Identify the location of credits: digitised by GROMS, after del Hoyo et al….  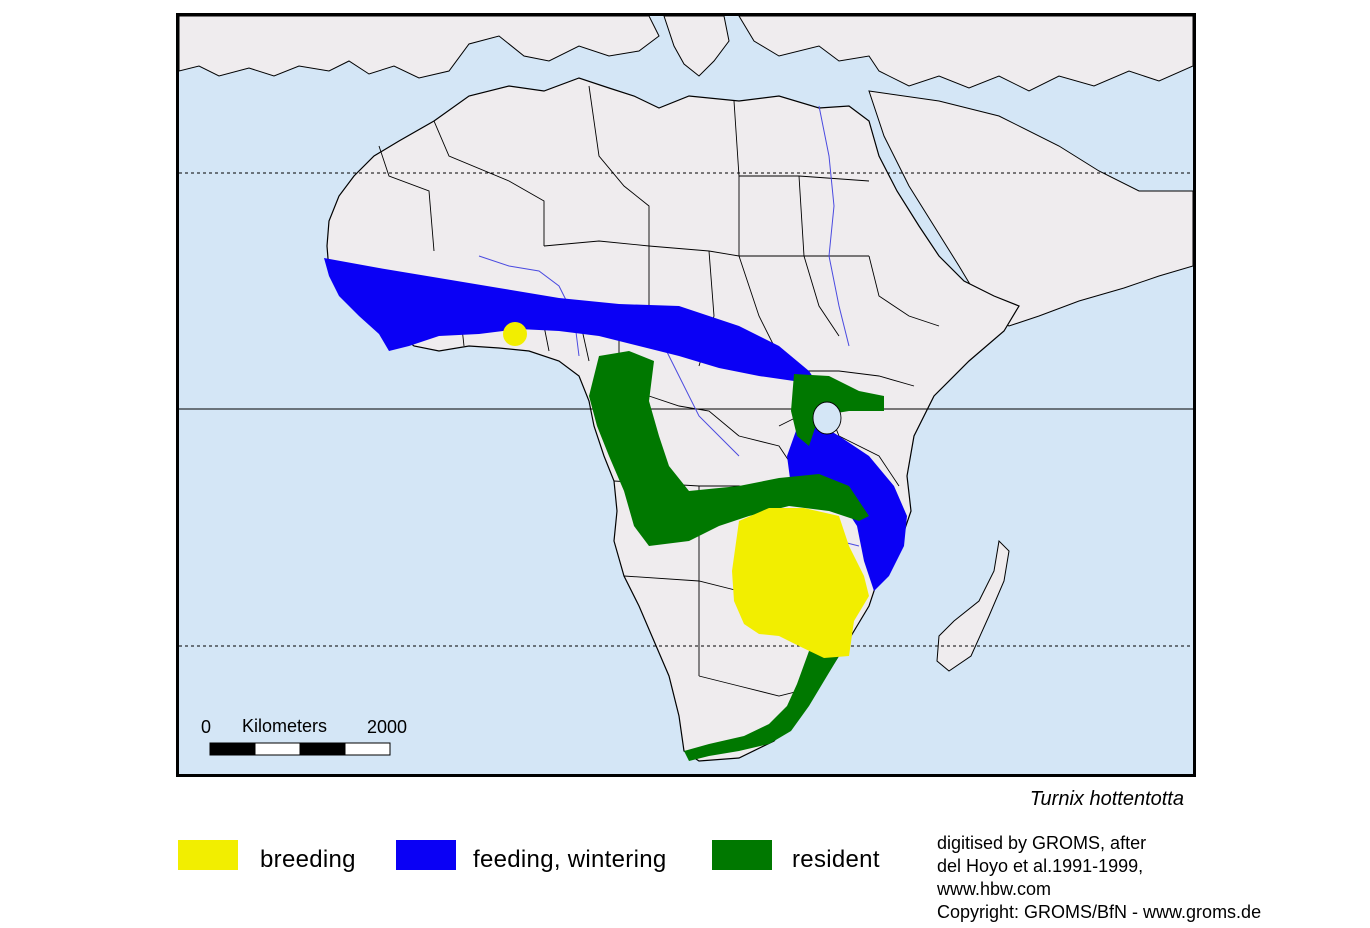
(1099, 878).